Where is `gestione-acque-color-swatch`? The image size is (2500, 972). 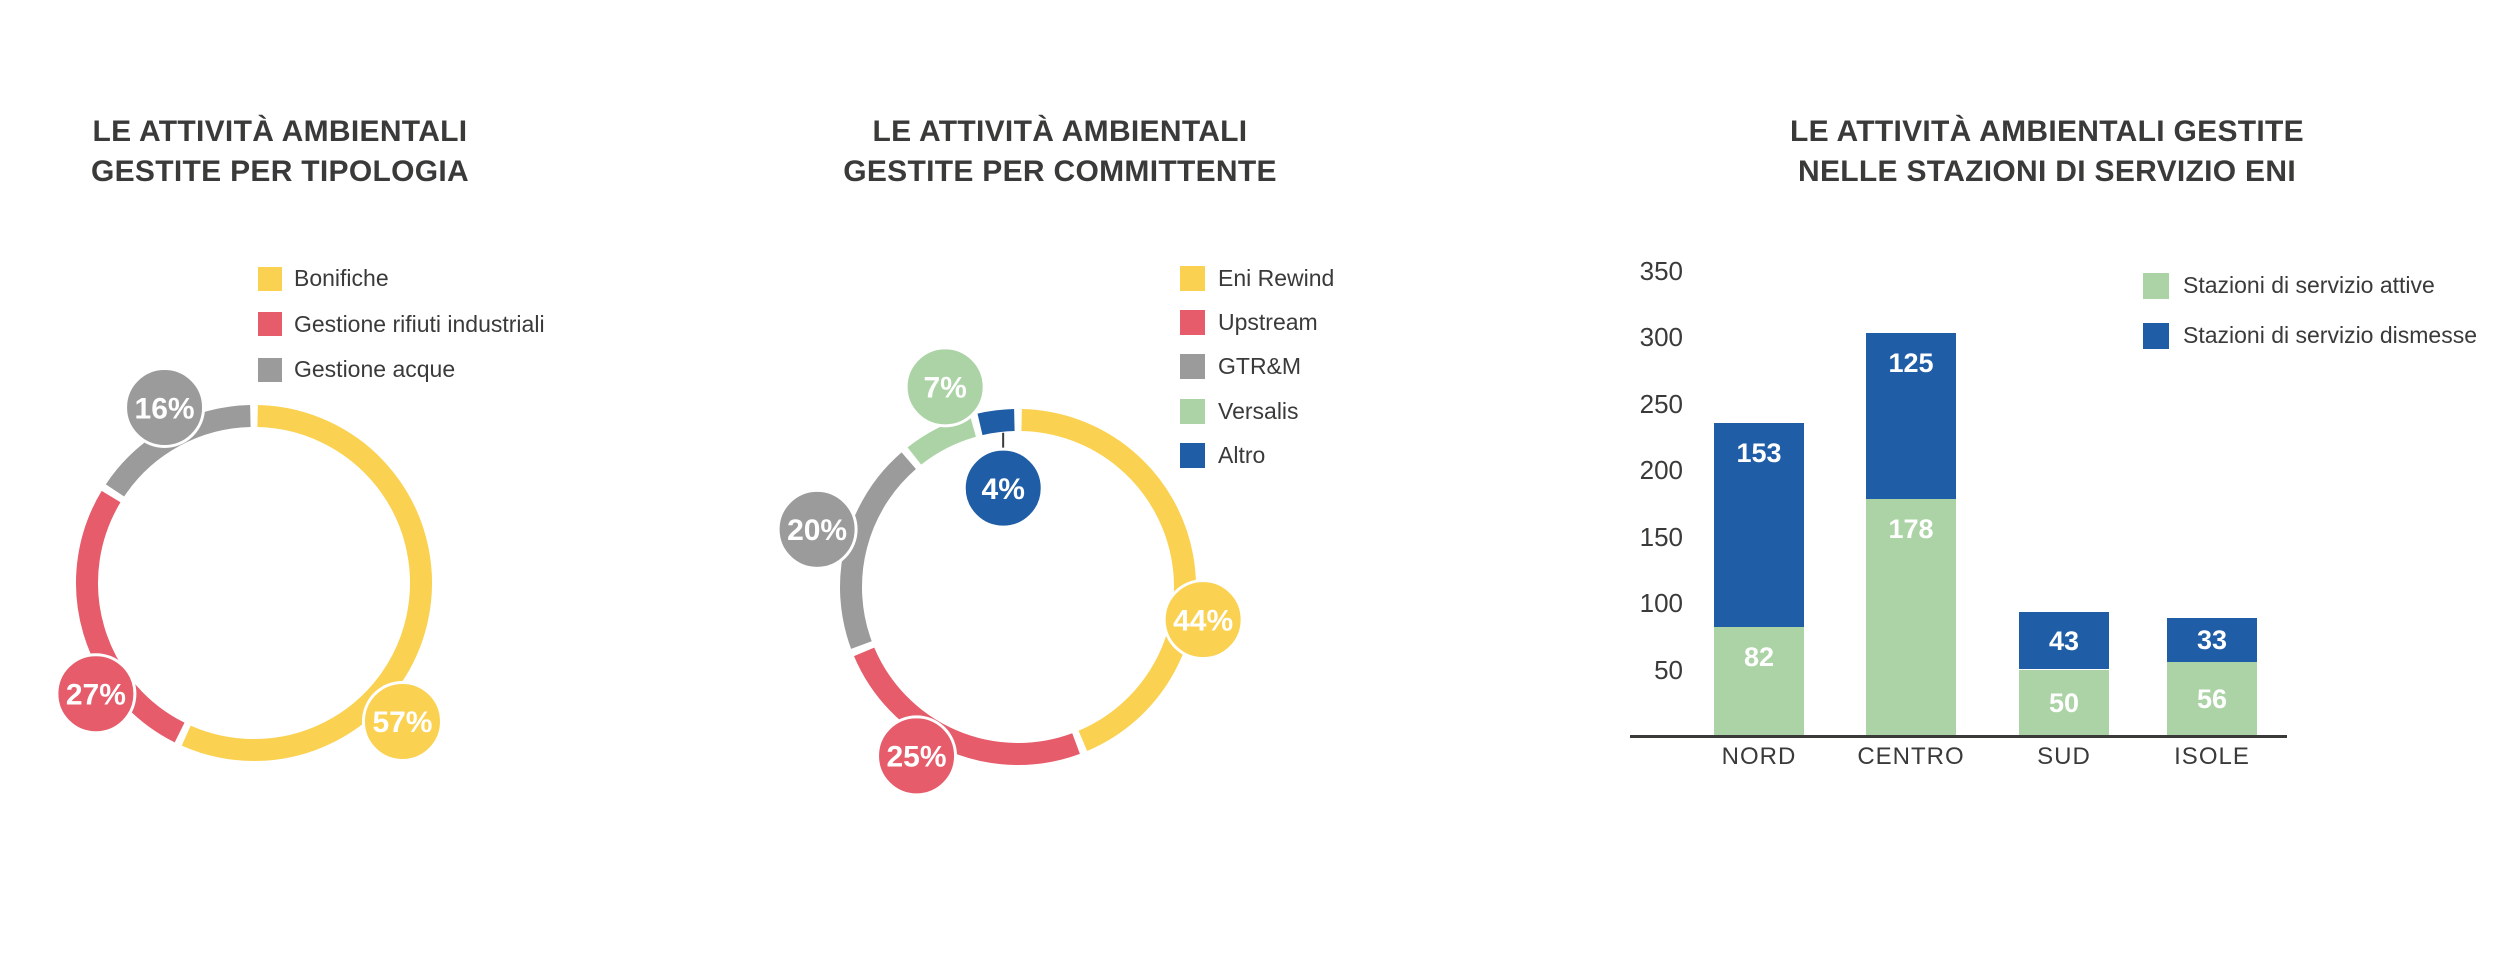 gestione-acque-color-swatch is located at coordinates (270, 369).